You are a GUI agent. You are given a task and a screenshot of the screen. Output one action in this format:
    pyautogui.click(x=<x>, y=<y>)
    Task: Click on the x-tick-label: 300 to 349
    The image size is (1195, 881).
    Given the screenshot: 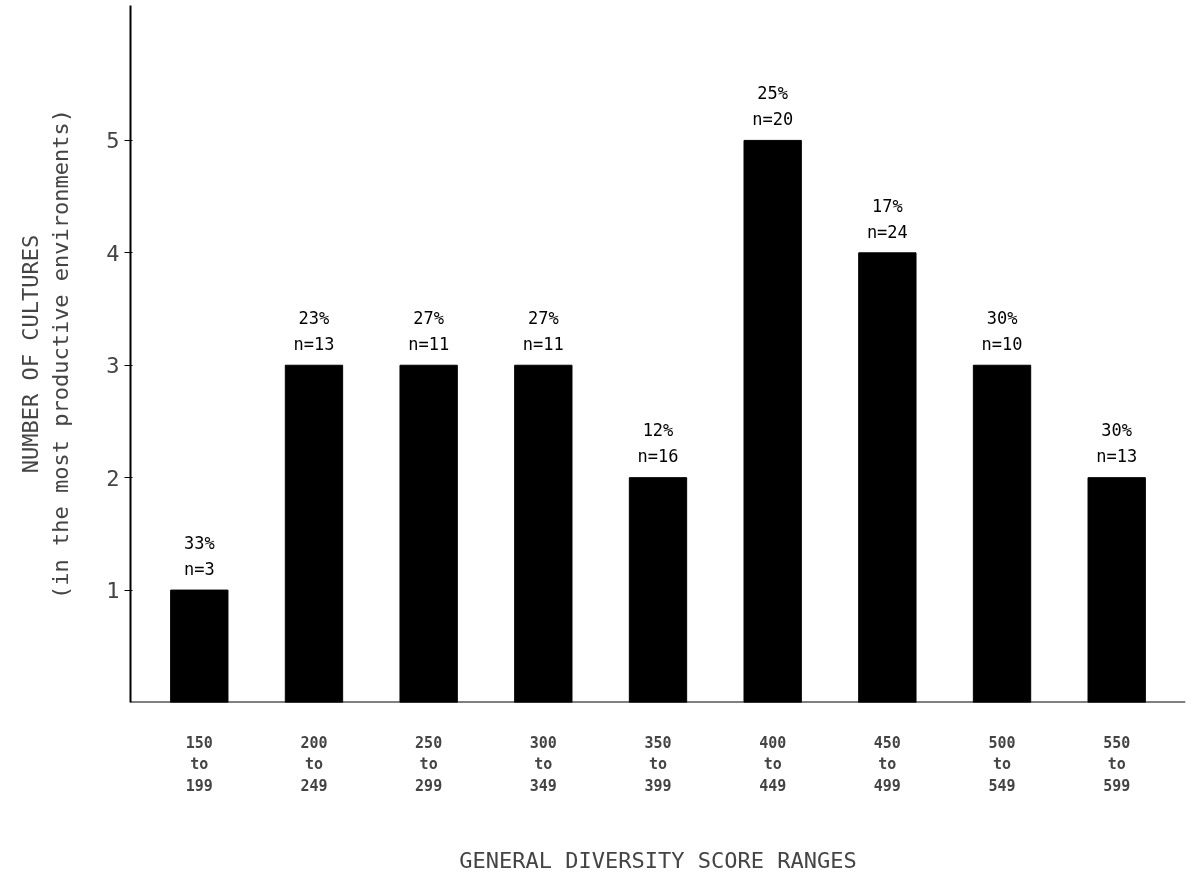 What is the action you would take?
    pyautogui.click(x=543, y=764)
    